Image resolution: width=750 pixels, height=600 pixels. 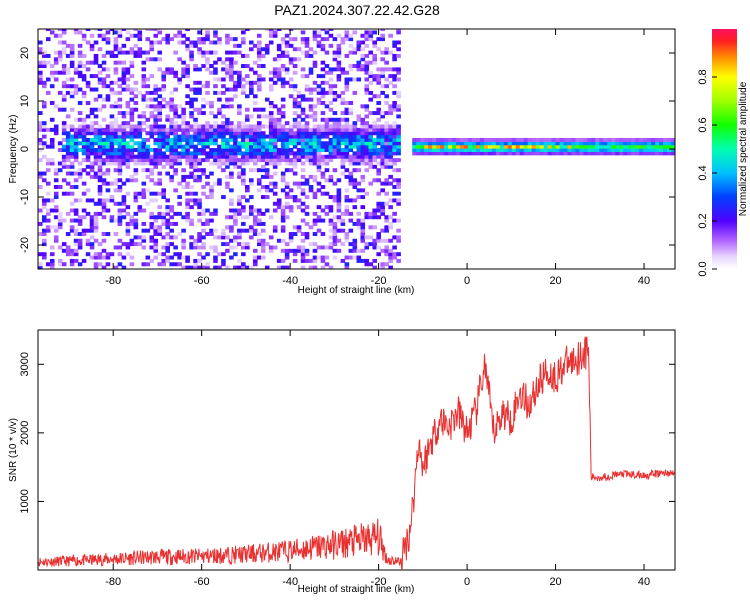 What do you see at coordinates (724, 149) in the screenshot?
I see `colorbar-gradient` at bounding box center [724, 149].